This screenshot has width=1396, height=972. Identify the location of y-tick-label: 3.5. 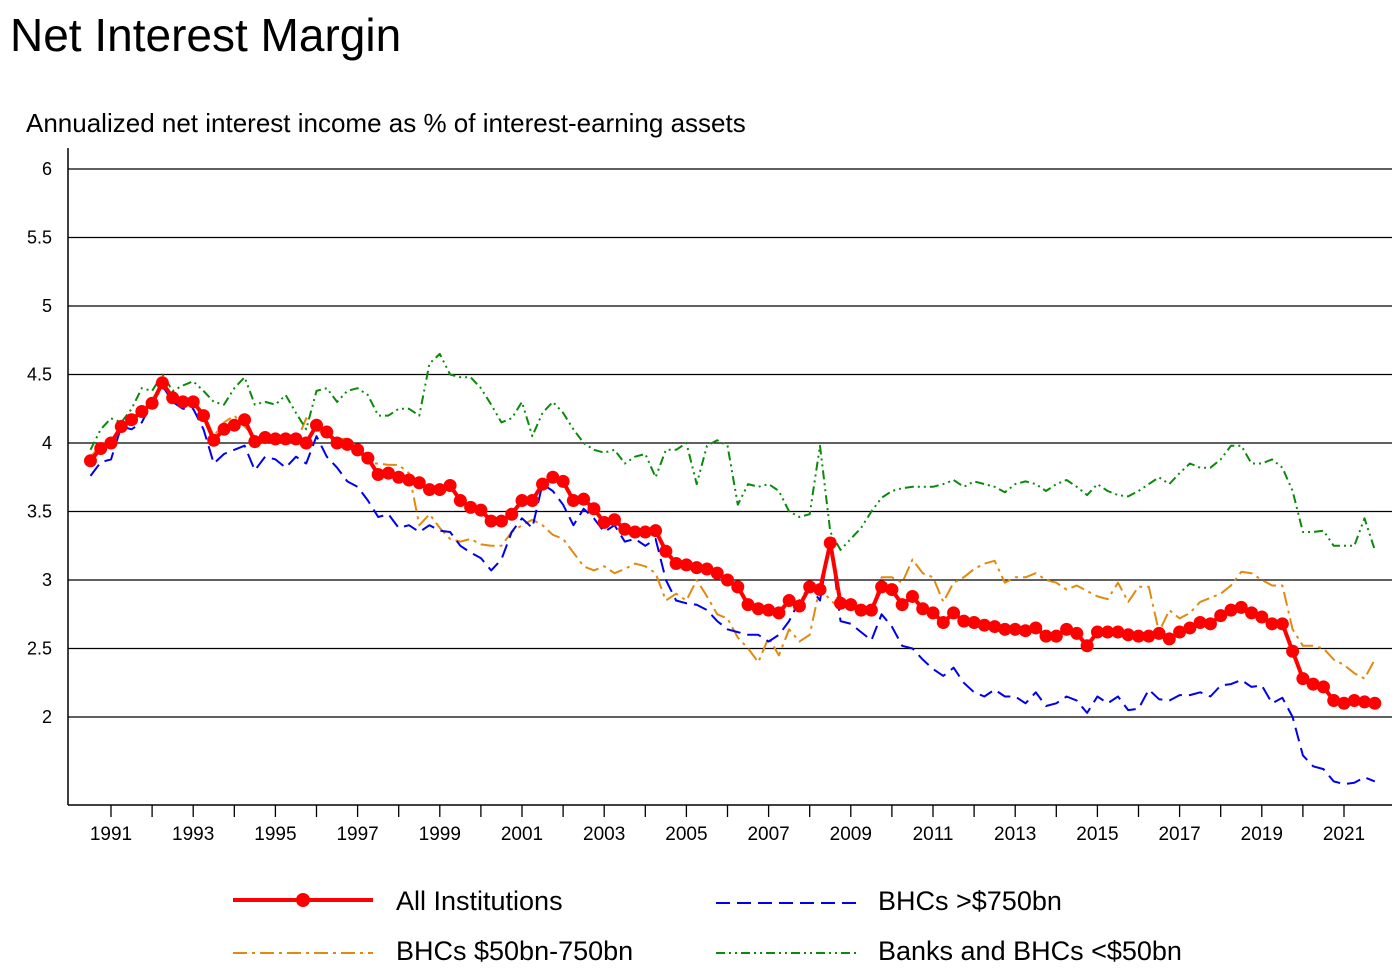
(39, 512).